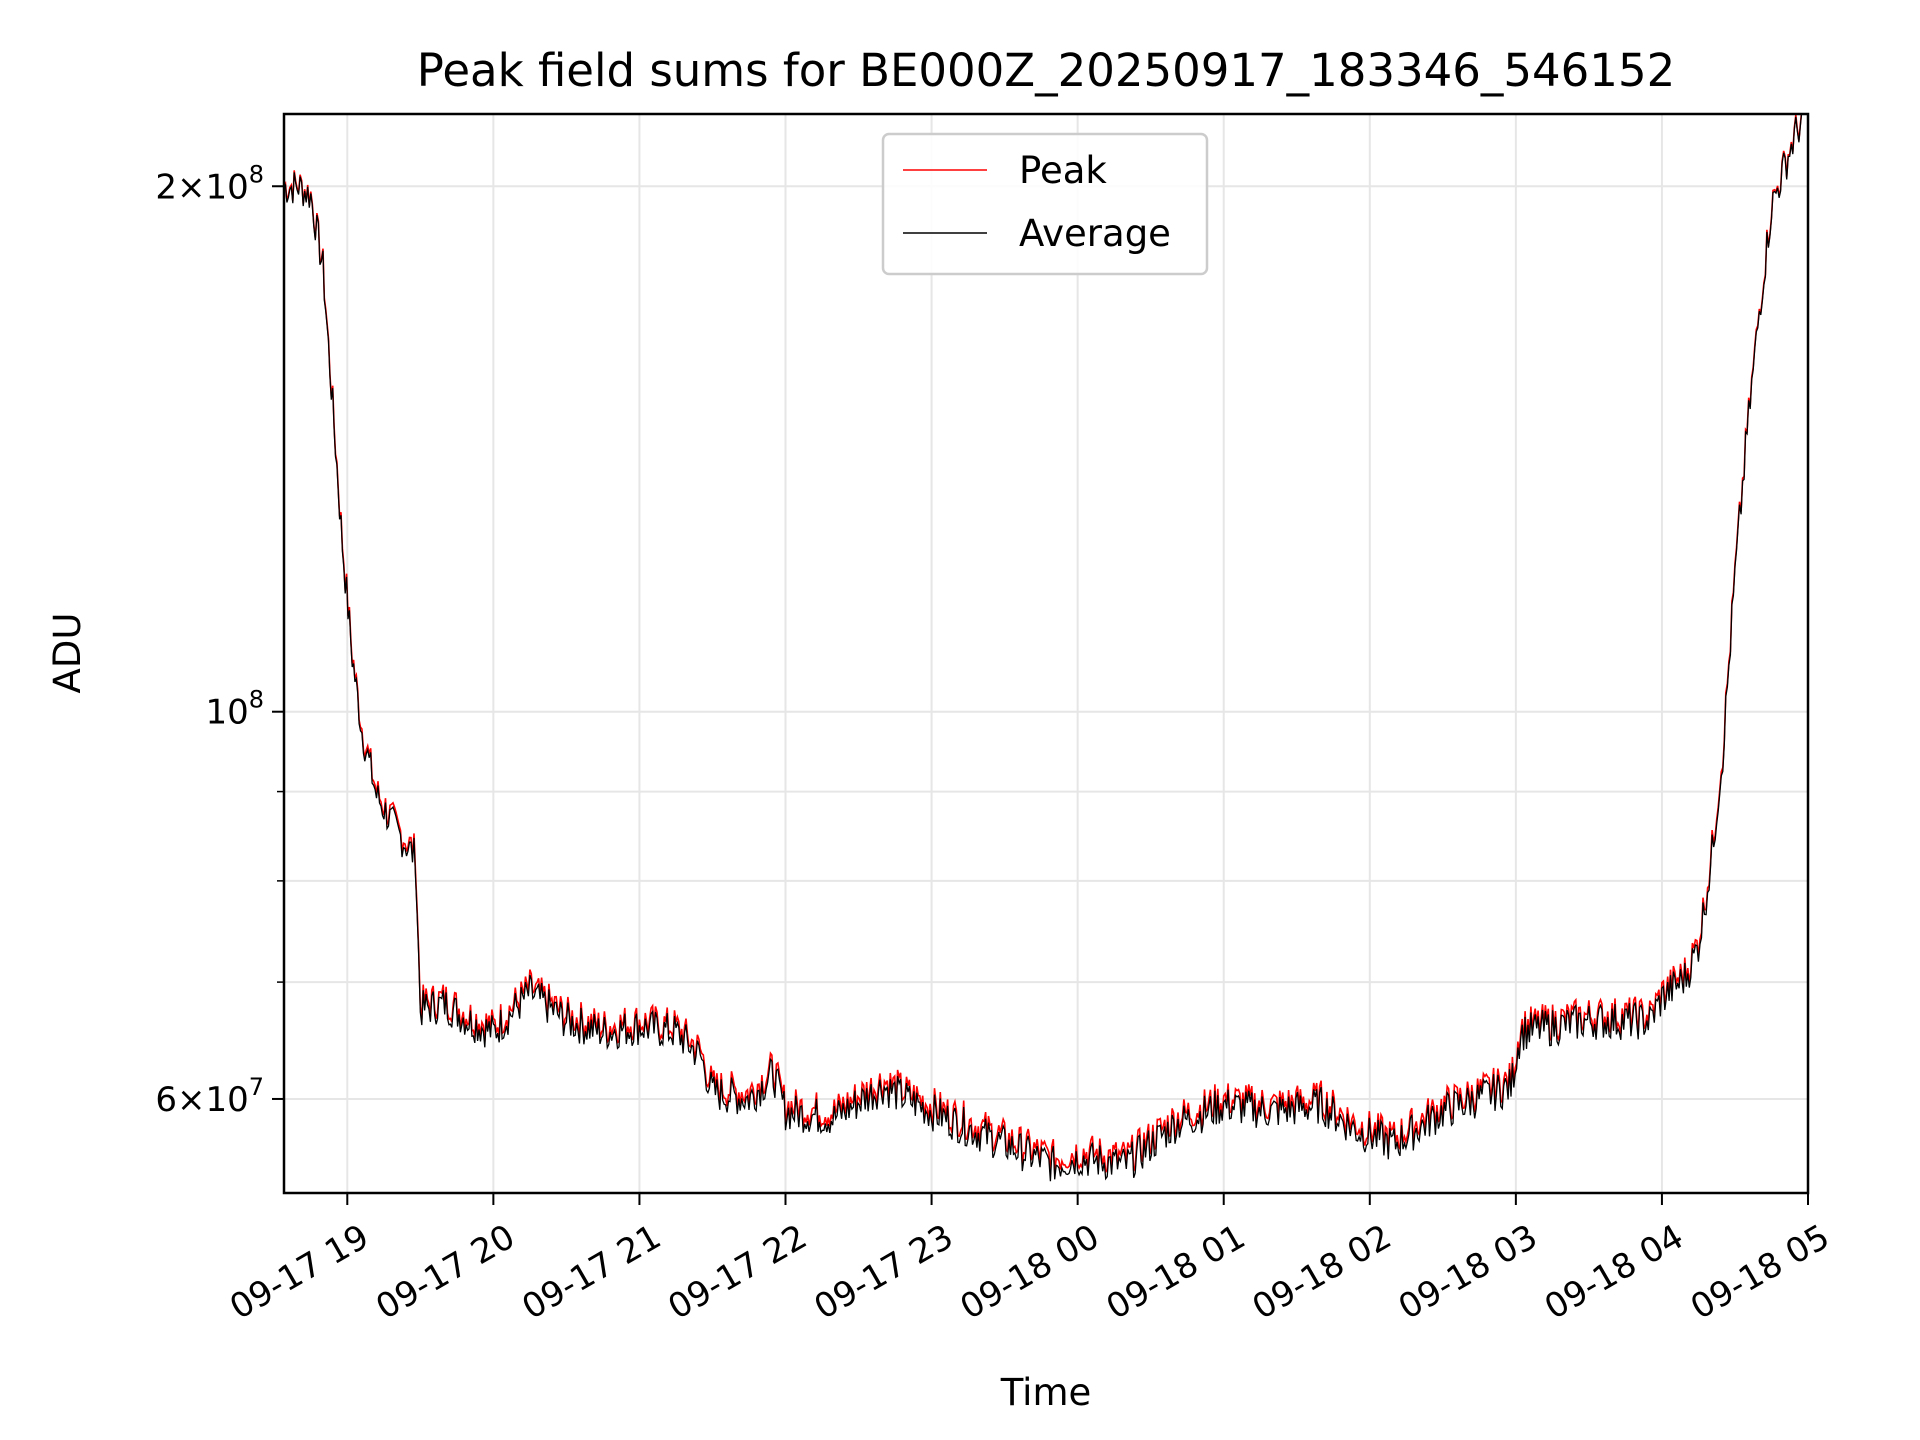  I want to click on legend: Peak Average, so click(1045, 204).